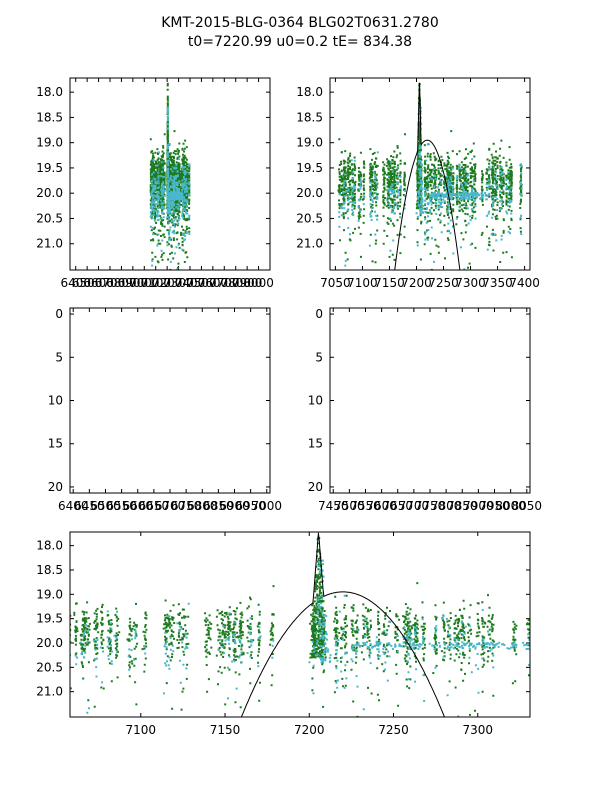  What do you see at coordinates (49, 619) in the screenshot?
I see `svg-text: 19.5` at bounding box center [49, 619].